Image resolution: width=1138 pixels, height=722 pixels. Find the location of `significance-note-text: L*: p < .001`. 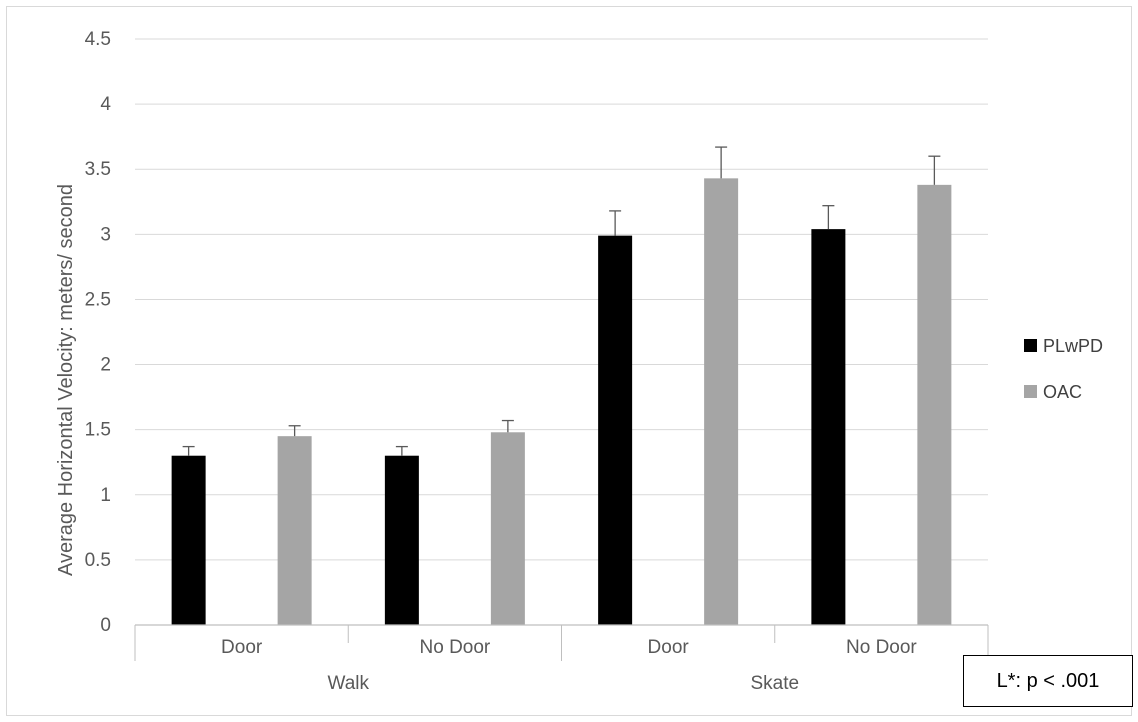

significance-note-text: L*: p < .001 is located at coordinates (1048, 680).